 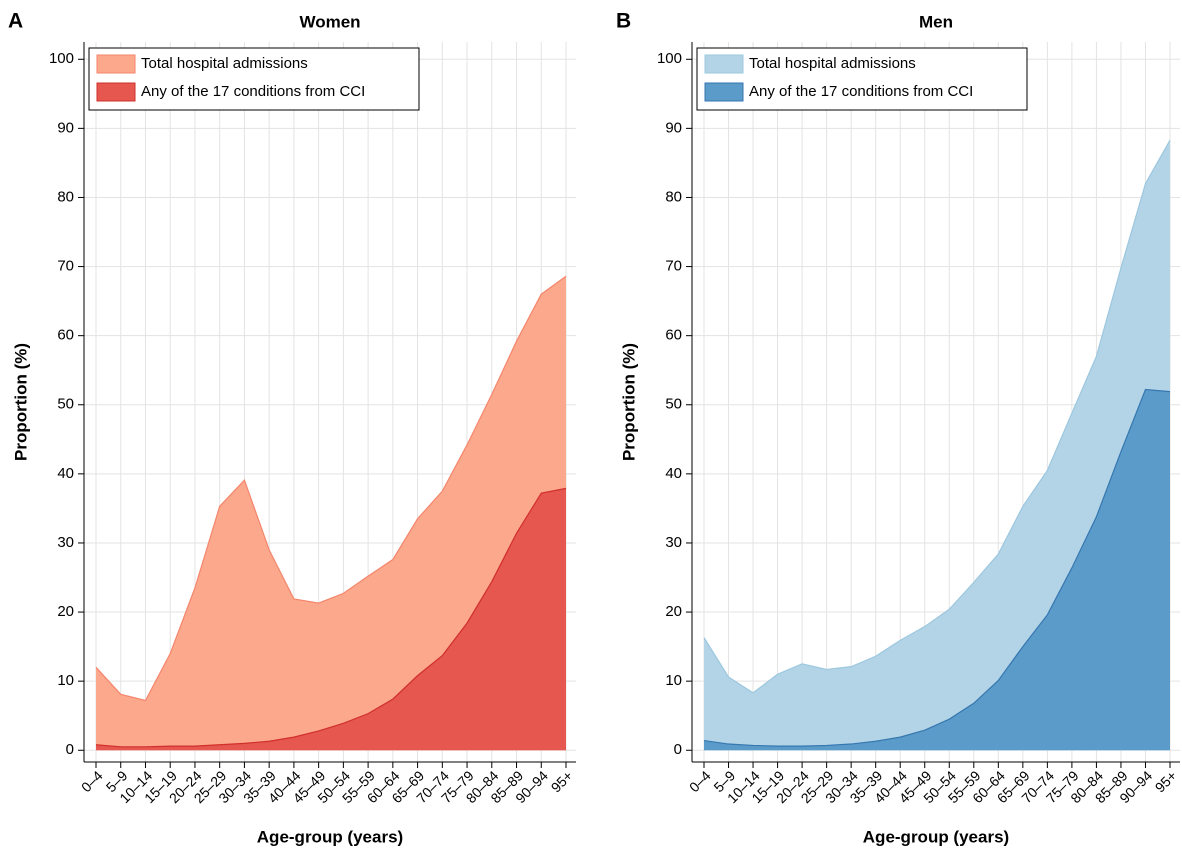 I want to click on area-line, so click(x=331, y=617).